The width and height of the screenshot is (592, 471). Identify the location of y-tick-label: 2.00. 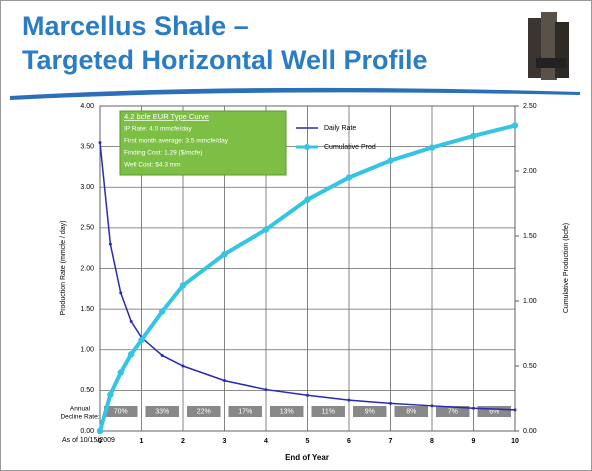
(87, 268).